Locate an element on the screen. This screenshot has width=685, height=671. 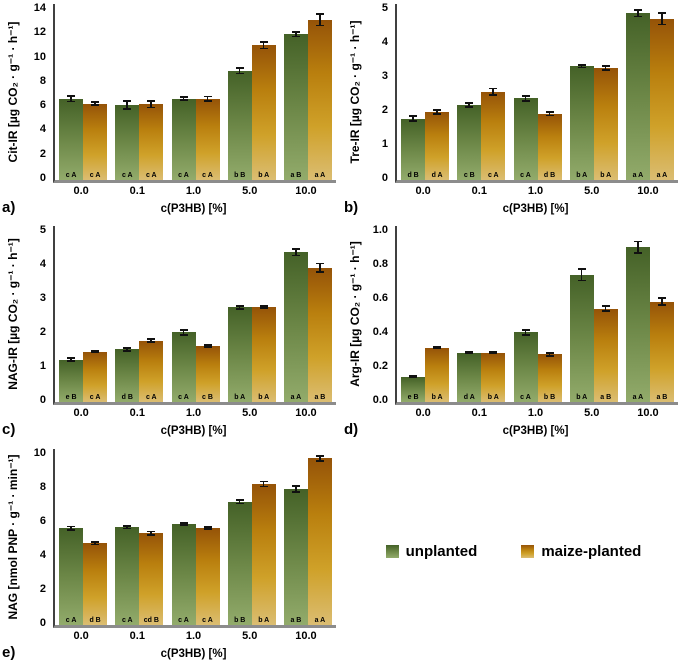
bar-maize-planted: a B is located at coordinates (605, 353).